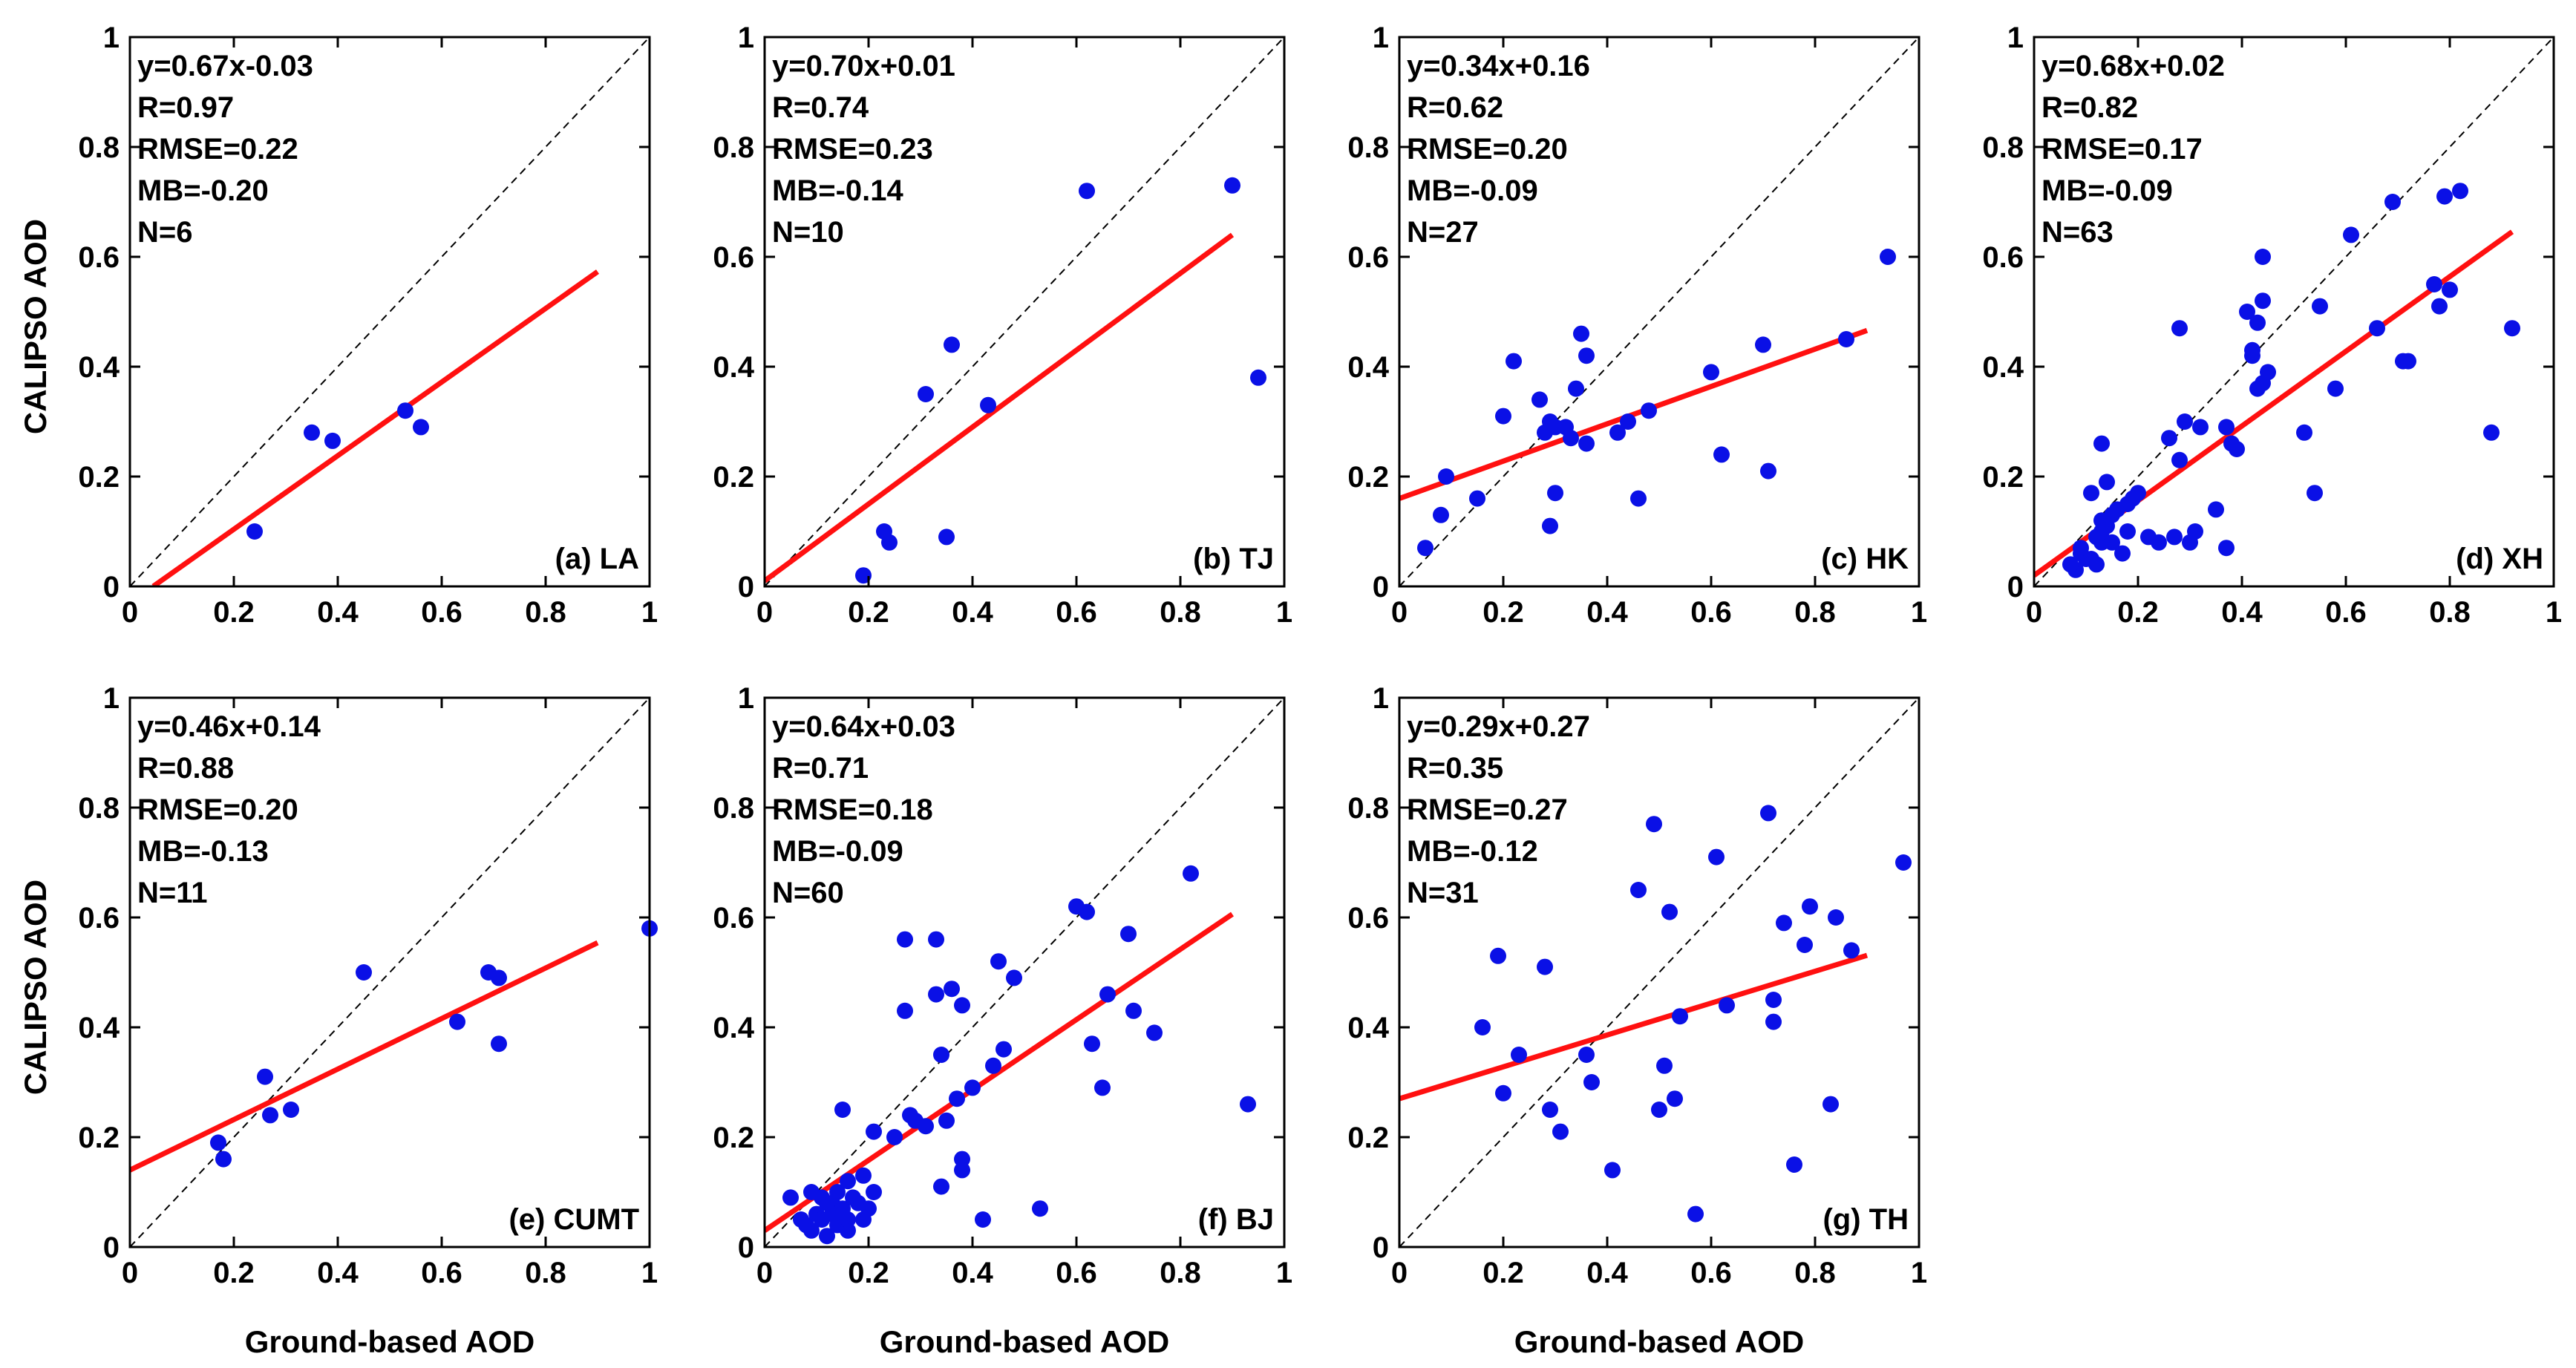 Image resolution: width=2576 pixels, height=1368 pixels. Describe the element at coordinates (434, 1044) in the screenshot. I see `points-e` at that location.